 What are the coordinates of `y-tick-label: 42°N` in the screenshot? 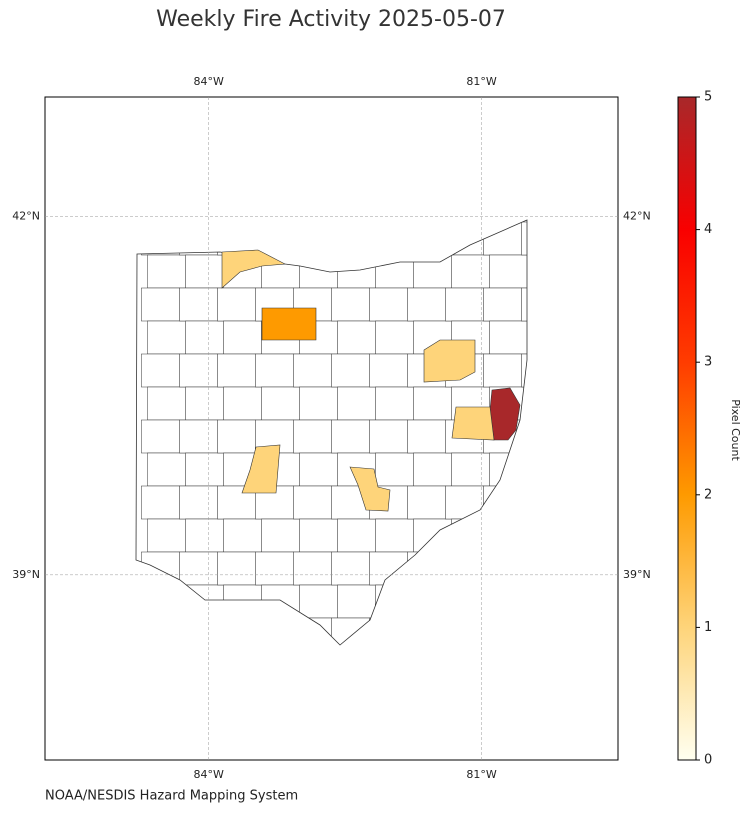 It's located at (637, 215).